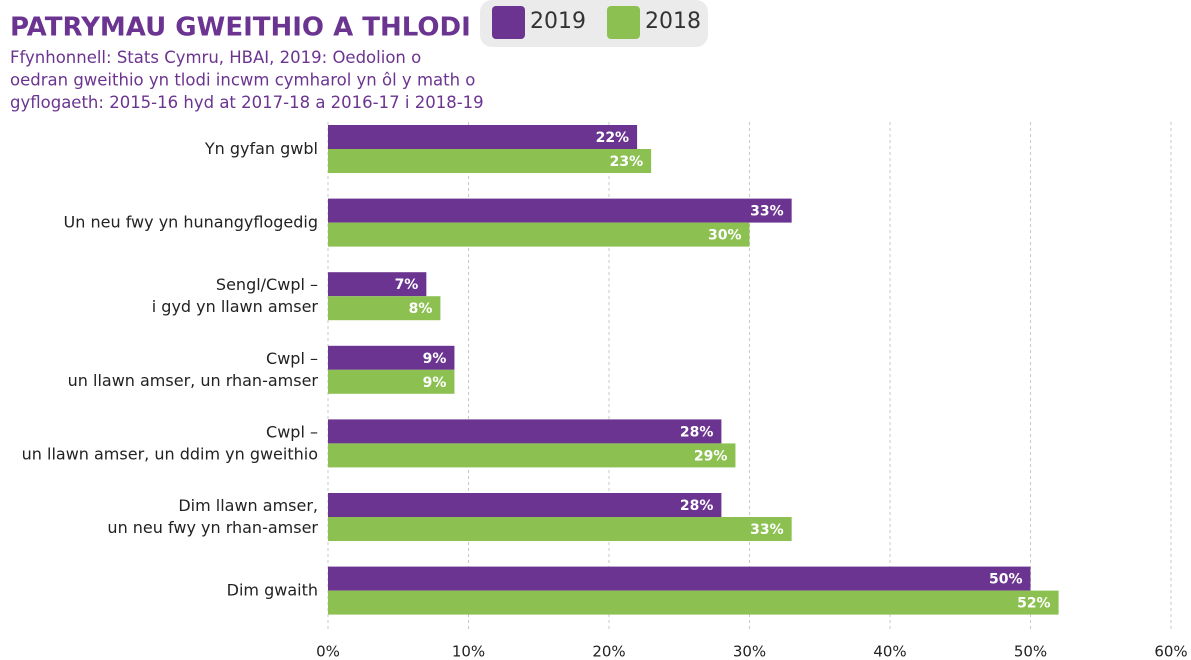  I want to click on x-tick-label: 40%, so click(889, 651).